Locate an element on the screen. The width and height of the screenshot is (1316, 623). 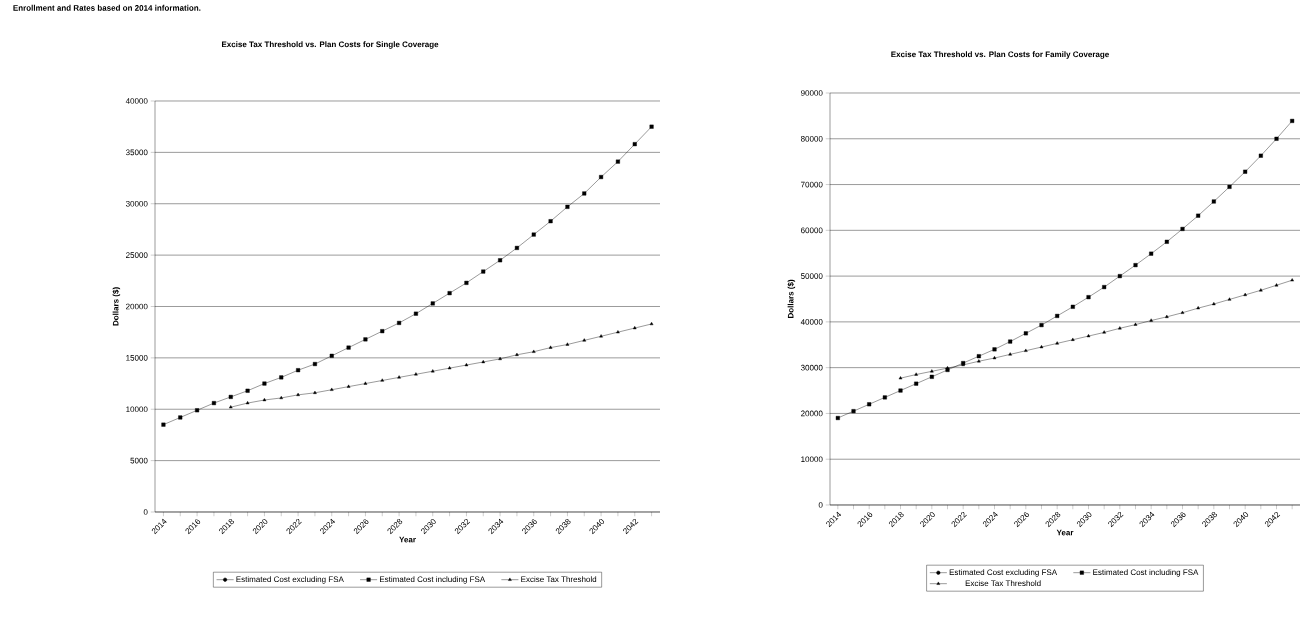
y-tick-label: 25000 is located at coordinates (137, 255).